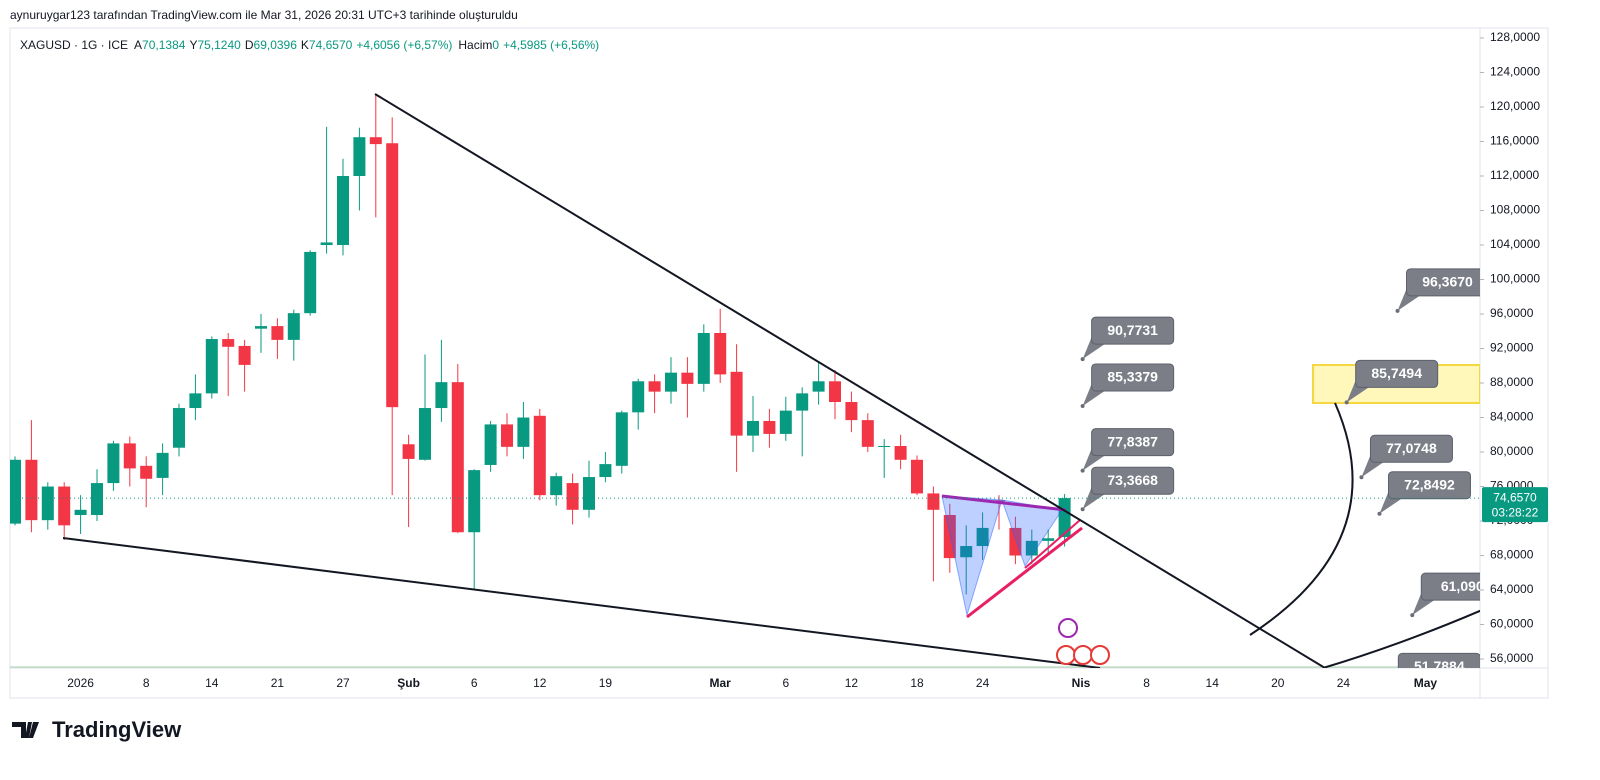 The width and height of the screenshot is (1600, 780). Describe the element at coordinates (1512, 313) in the screenshot. I see `y-tick-label: 96,0000` at that location.